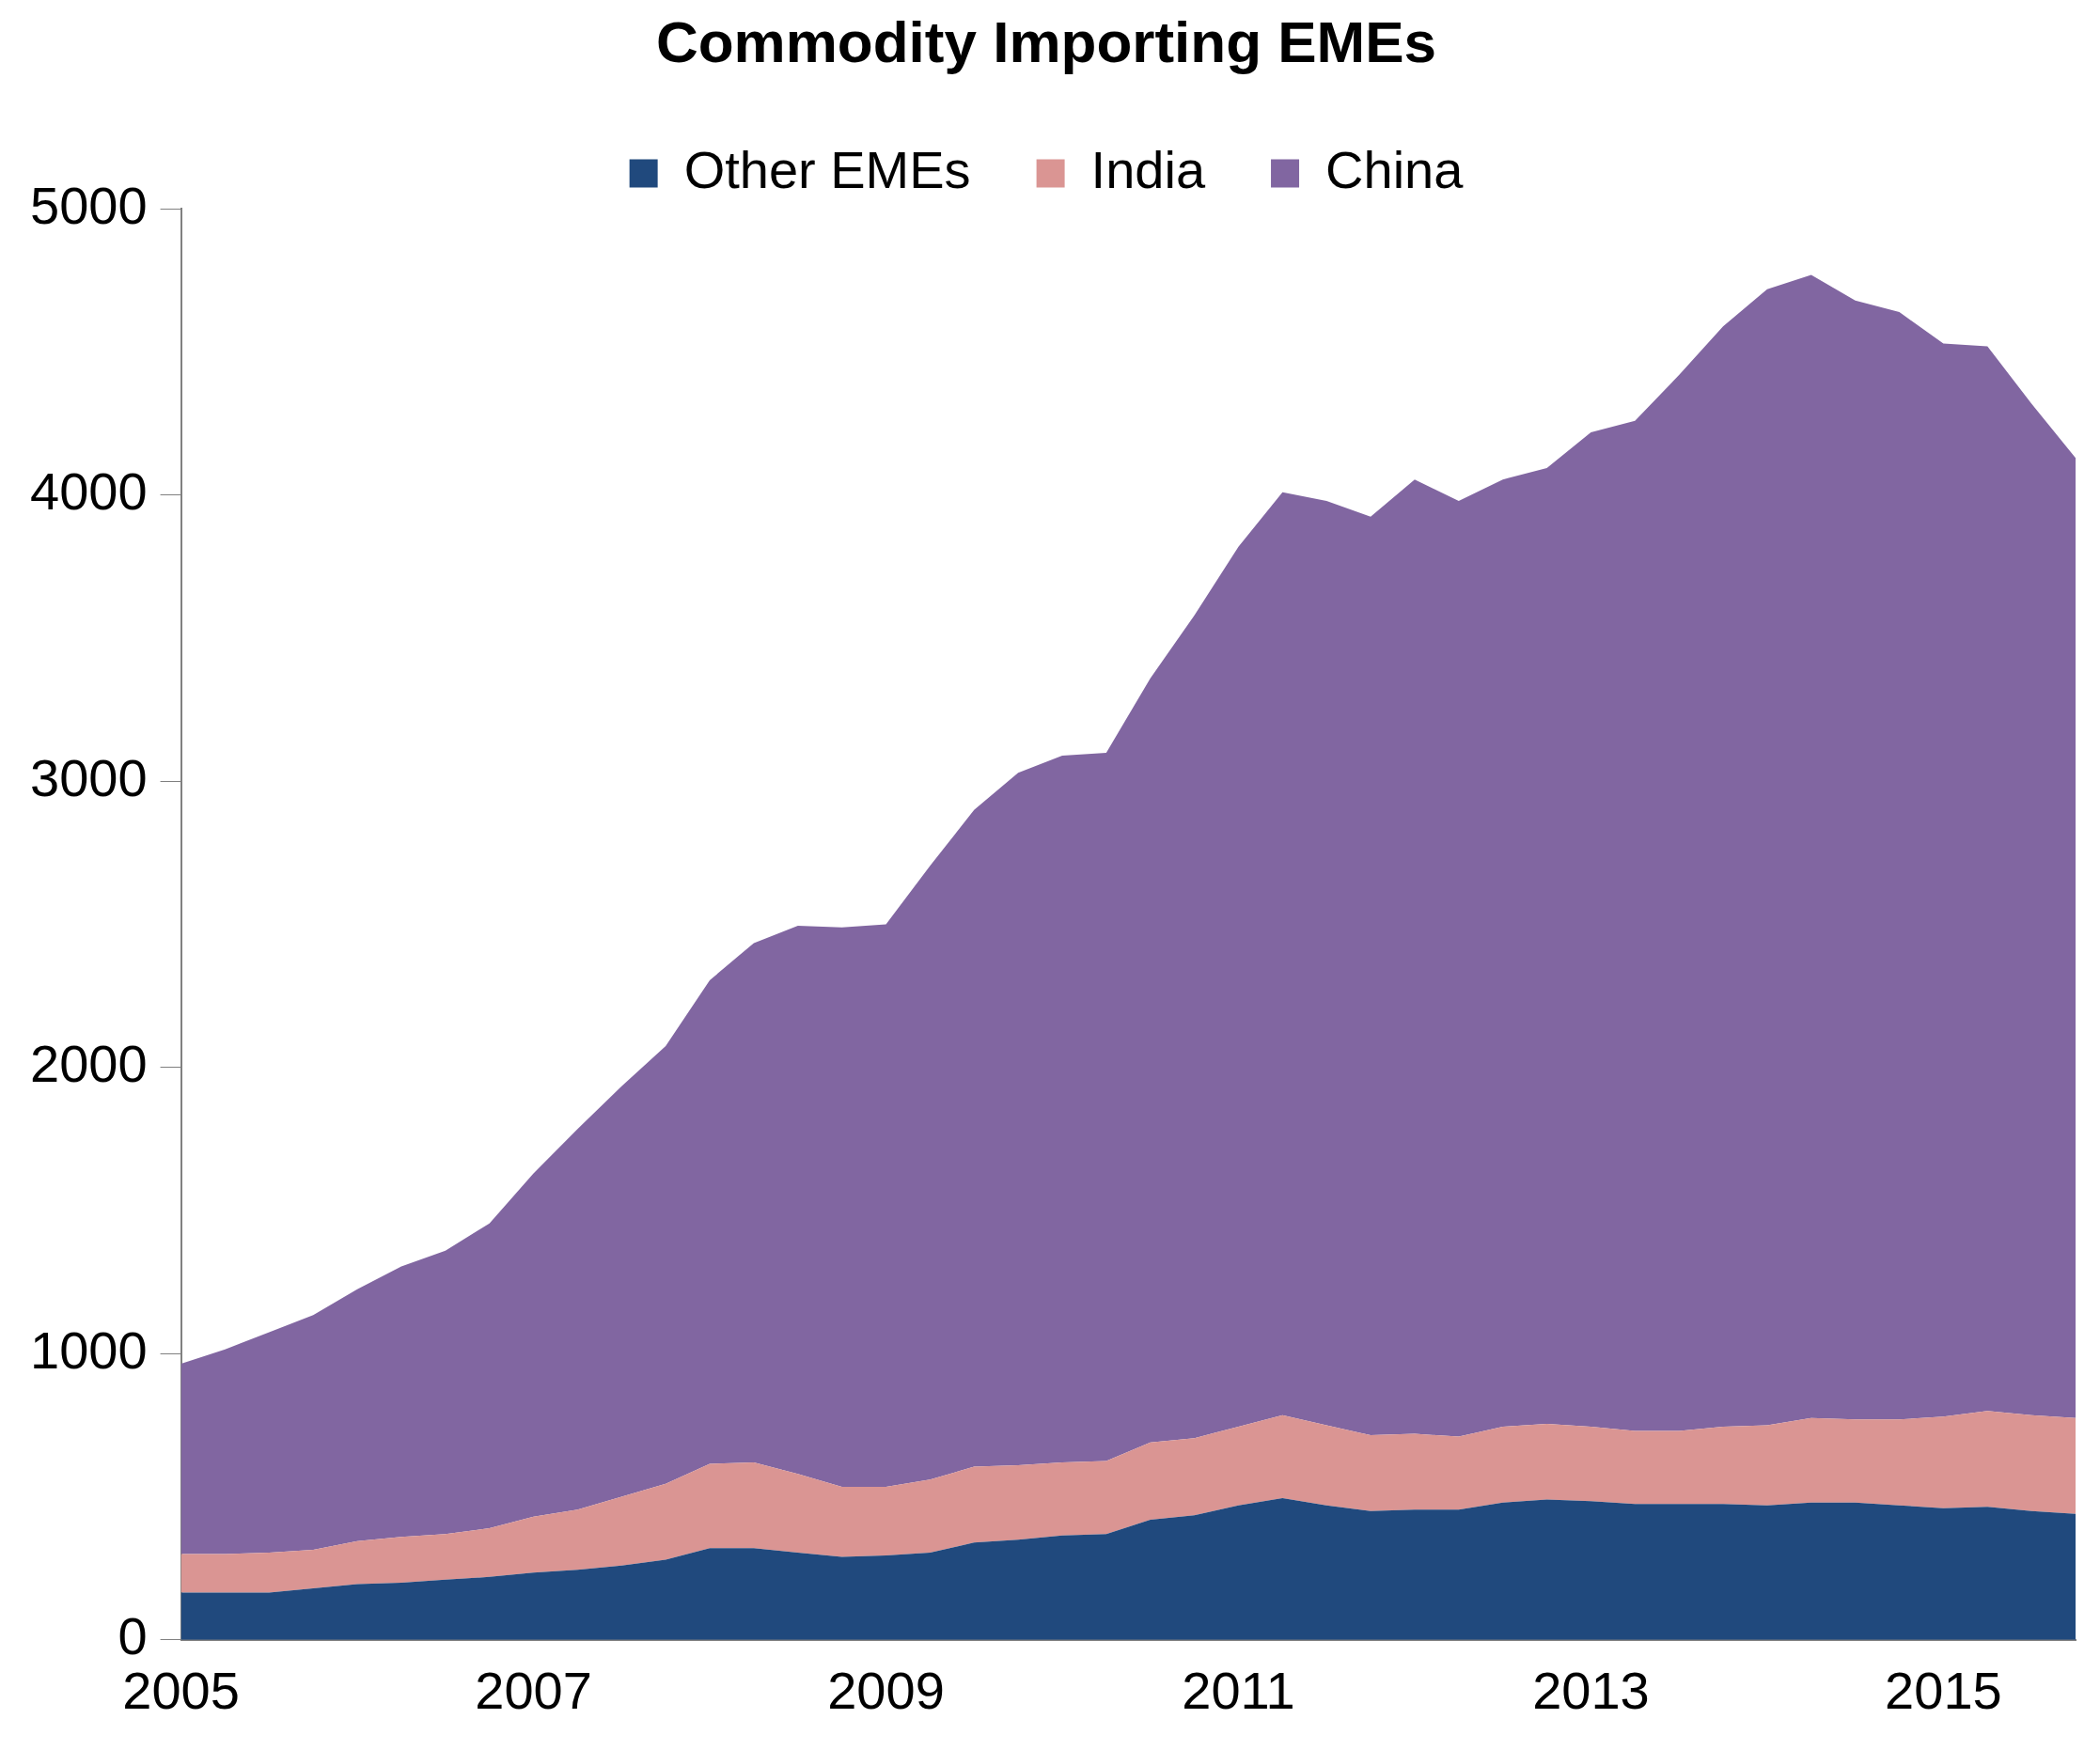 The width and height of the screenshot is (2100, 1750). Describe the element at coordinates (1046, 42) in the screenshot. I see `chart-title: Commodity Importing EMEs` at that location.